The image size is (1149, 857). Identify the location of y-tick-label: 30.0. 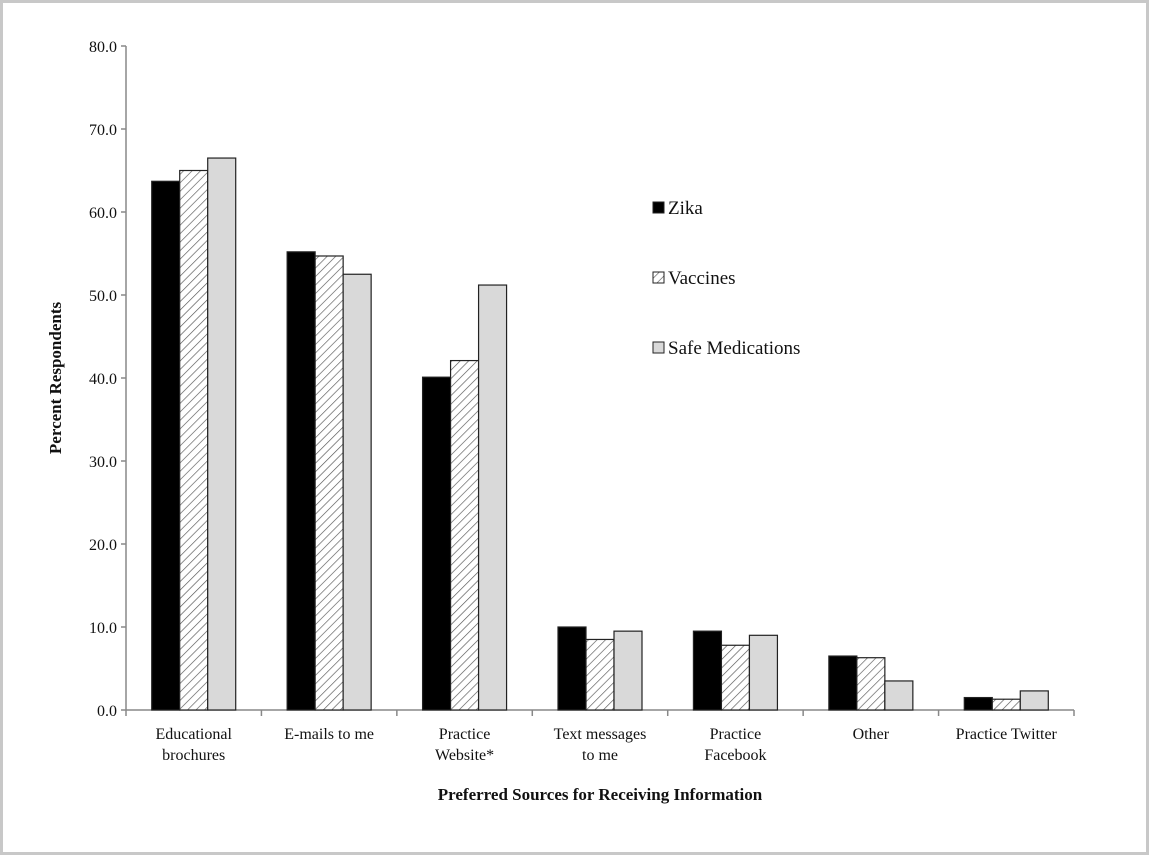
(103, 462).